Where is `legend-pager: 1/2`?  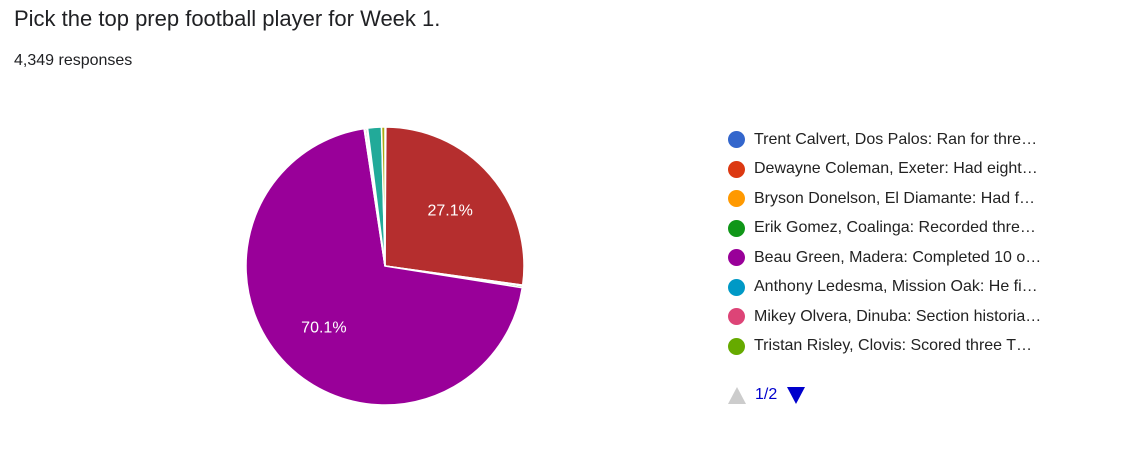
legend-pager: 1/2 is located at coordinates (767, 395).